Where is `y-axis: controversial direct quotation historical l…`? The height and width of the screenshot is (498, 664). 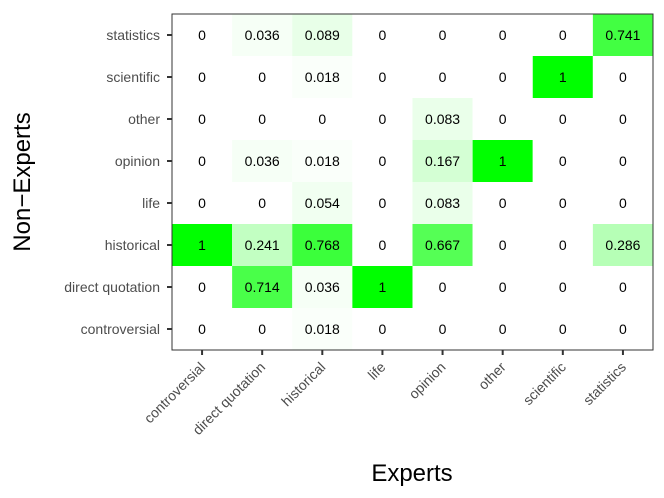
y-axis: controversial direct quotation historical l… is located at coordinates (118, 182).